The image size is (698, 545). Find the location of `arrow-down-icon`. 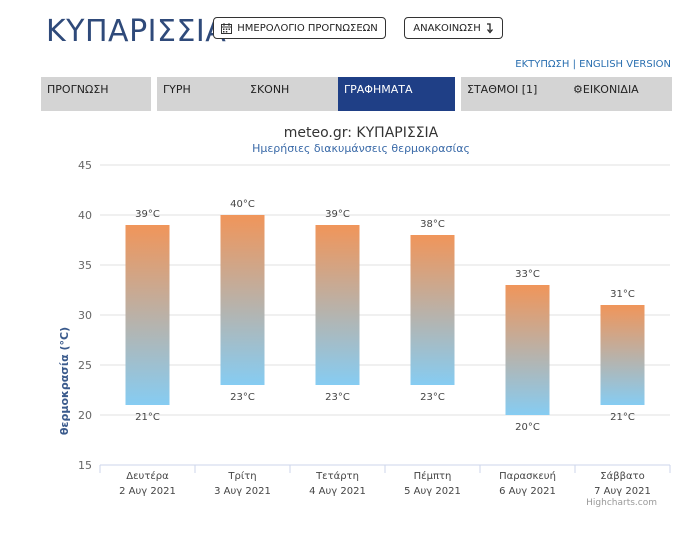

arrow-down-icon is located at coordinates (489, 28).